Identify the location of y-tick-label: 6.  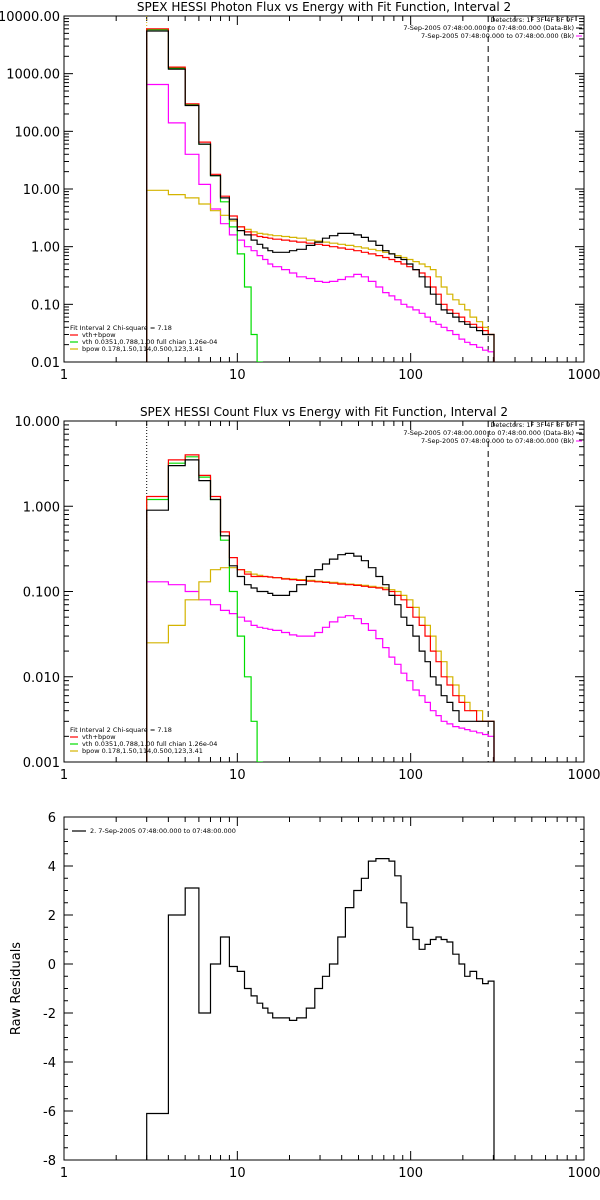
(52, 818).